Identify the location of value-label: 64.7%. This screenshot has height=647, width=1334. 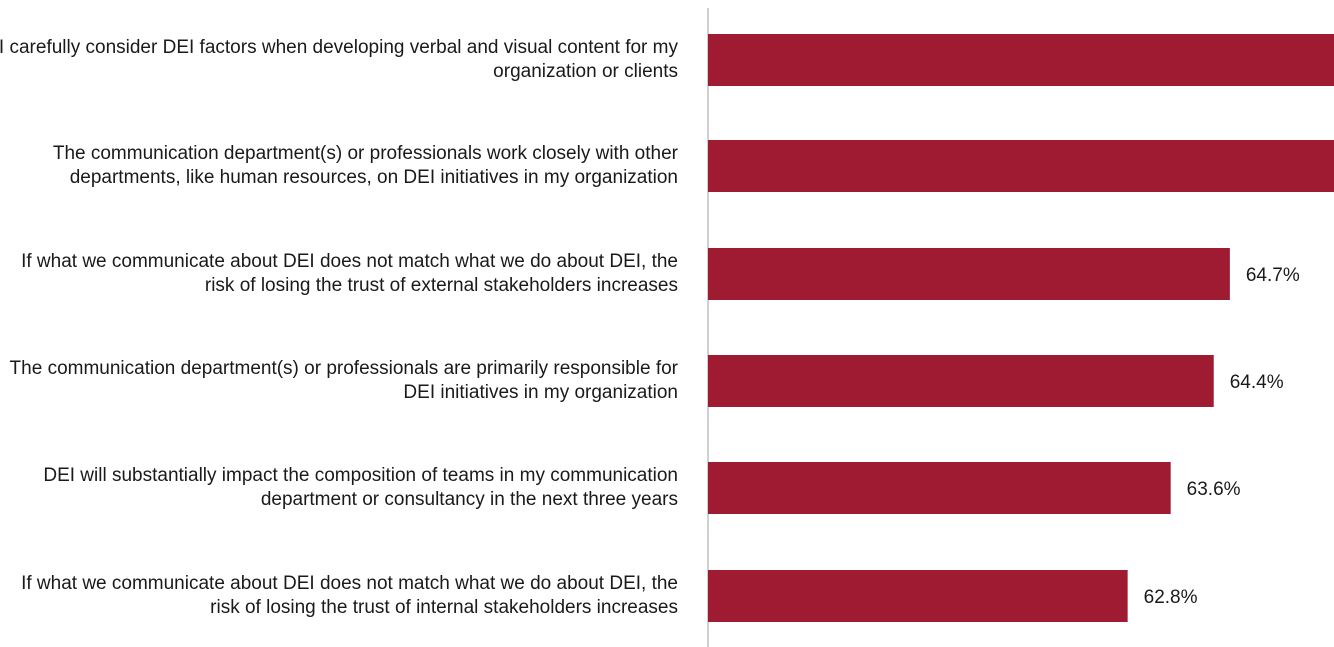
(1273, 275).